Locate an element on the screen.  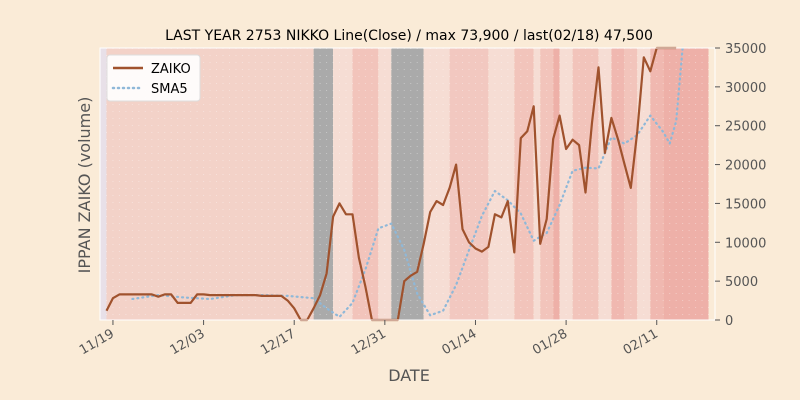
legend-box is located at coordinates (153, 78).